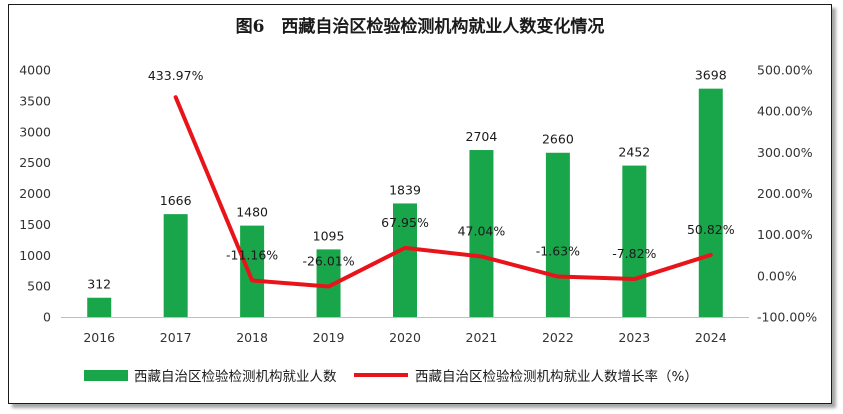 This screenshot has width=843, height=414. What do you see at coordinates (252, 337) in the screenshot?
I see `x-tick-label: 2018` at bounding box center [252, 337].